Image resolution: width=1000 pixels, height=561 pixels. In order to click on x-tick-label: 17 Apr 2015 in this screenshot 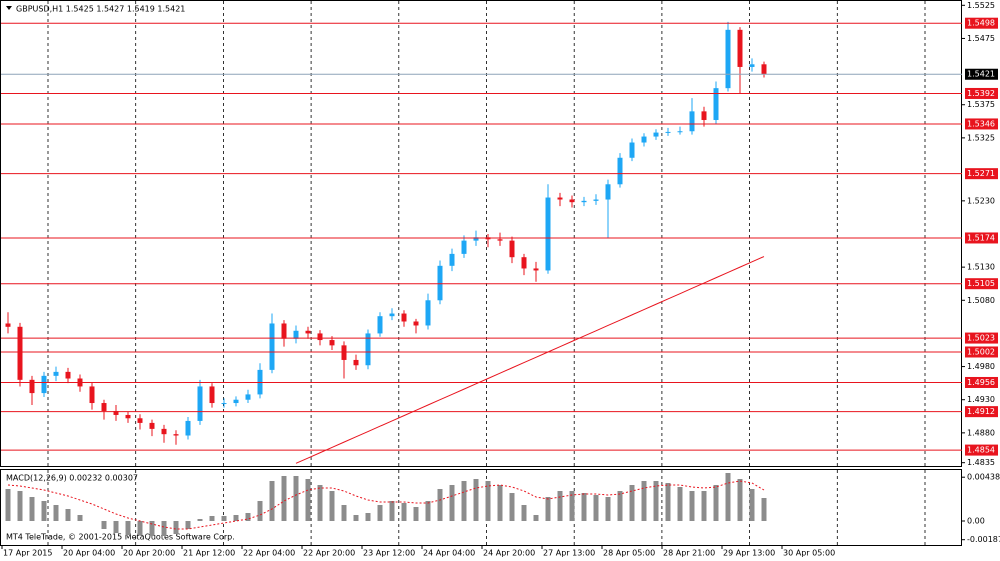, I will do `click(27, 553)`.